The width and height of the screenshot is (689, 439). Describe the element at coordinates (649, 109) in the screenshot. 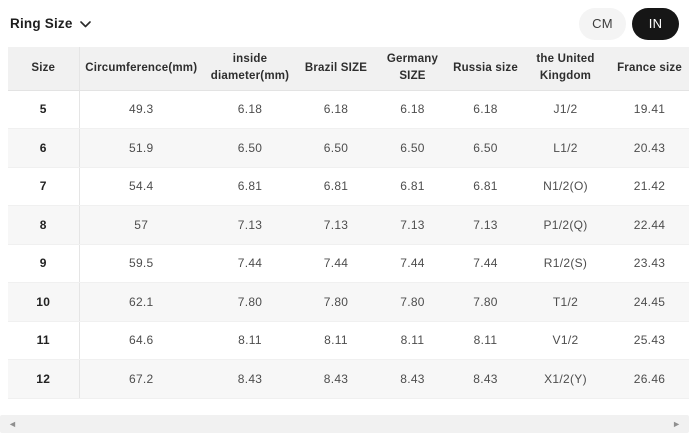

I see `value-cell: 19.41` at that location.